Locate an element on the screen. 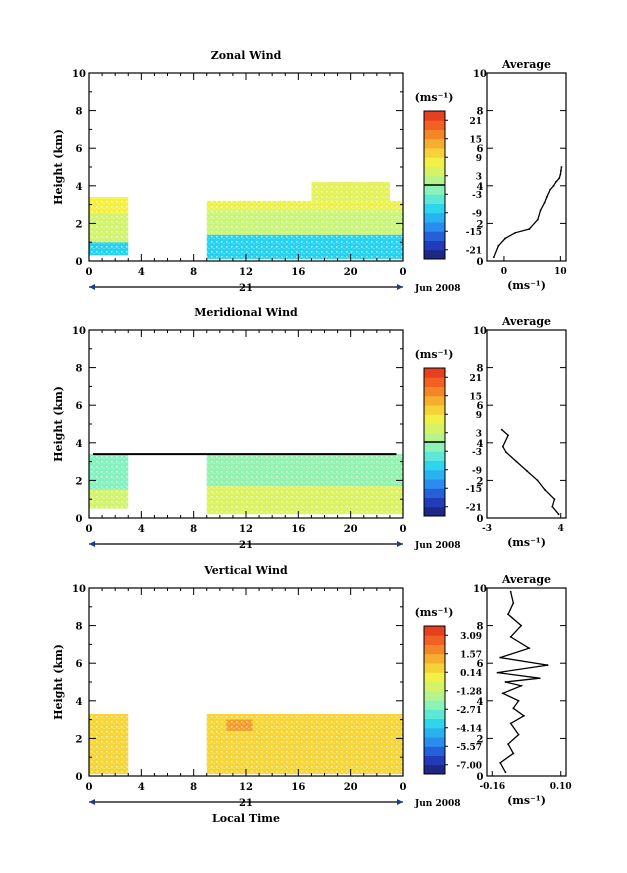  average-x-label: (ms⁻¹) is located at coordinates (526, 285).